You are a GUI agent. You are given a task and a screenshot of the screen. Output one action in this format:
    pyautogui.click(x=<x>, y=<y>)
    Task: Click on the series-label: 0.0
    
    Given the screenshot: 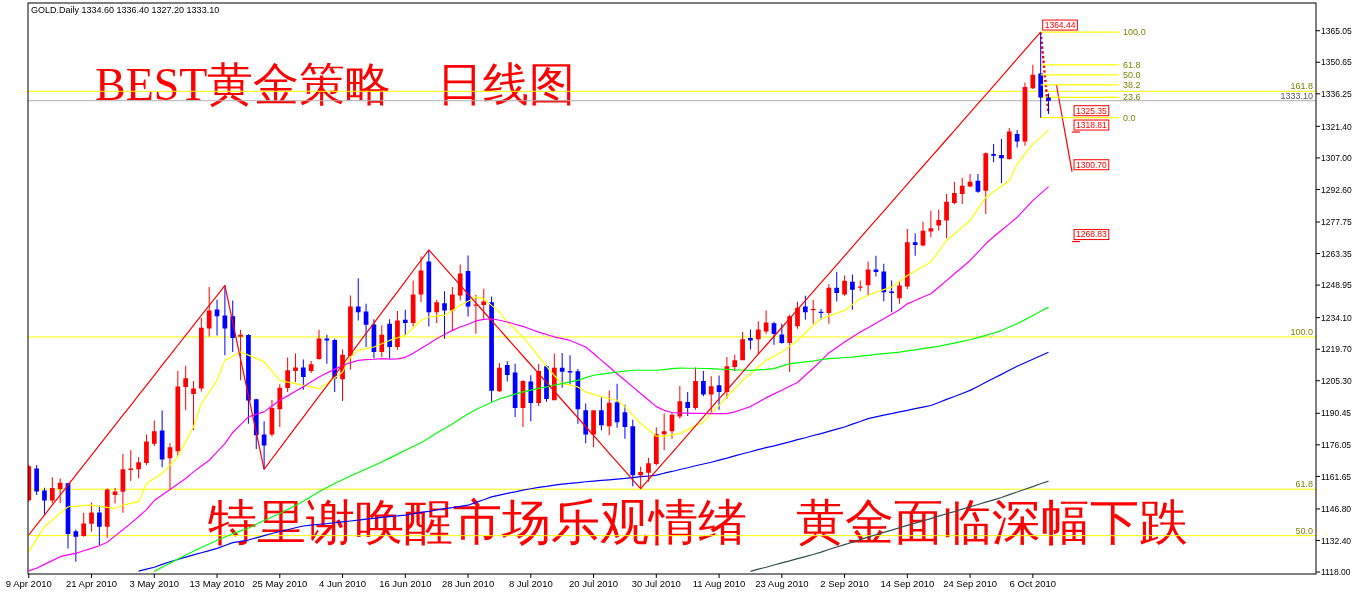 What is the action you would take?
    pyautogui.click(x=1129, y=117)
    